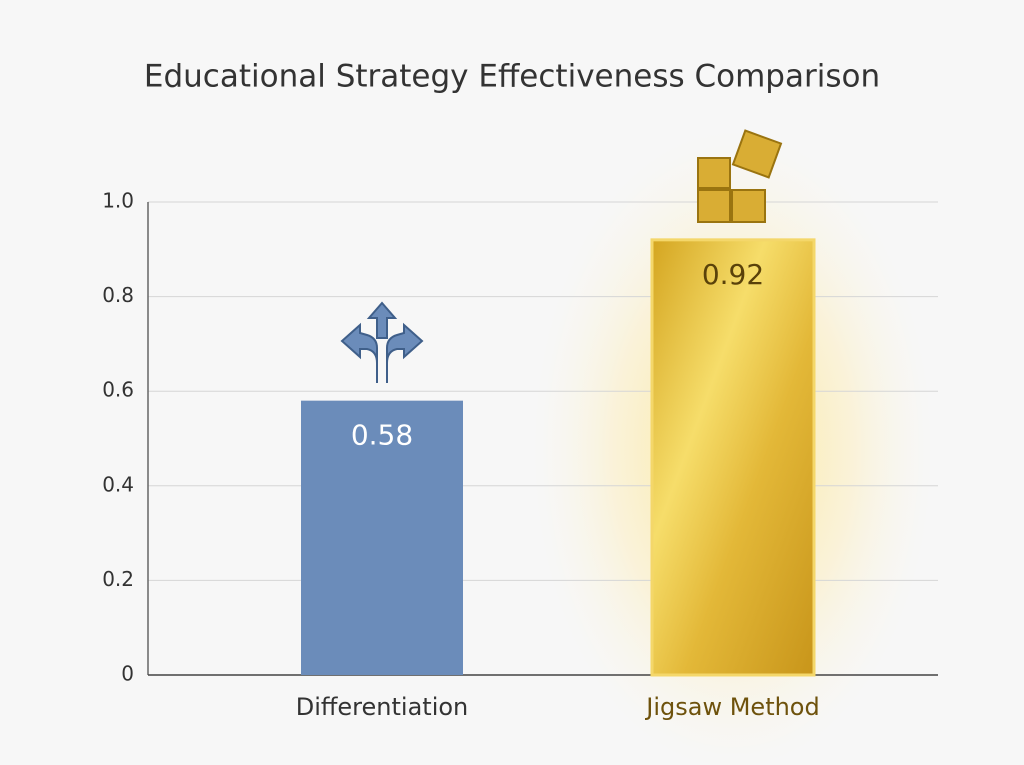 Image resolution: width=1024 pixels, height=765 pixels. What do you see at coordinates (127, 674) in the screenshot?
I see `y-tick-label: 0` at bounding box center [127, 674].